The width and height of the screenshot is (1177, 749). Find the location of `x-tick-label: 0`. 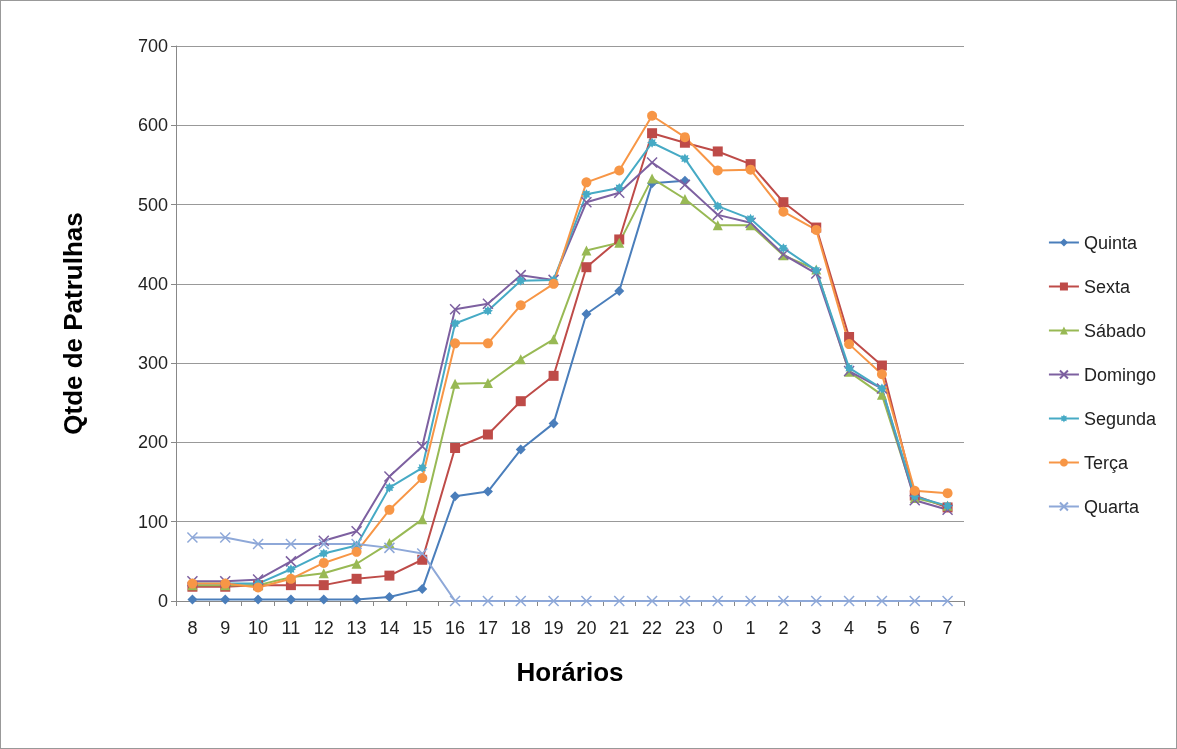

x-tick-label: 0 is located at coordinates (717, 628).